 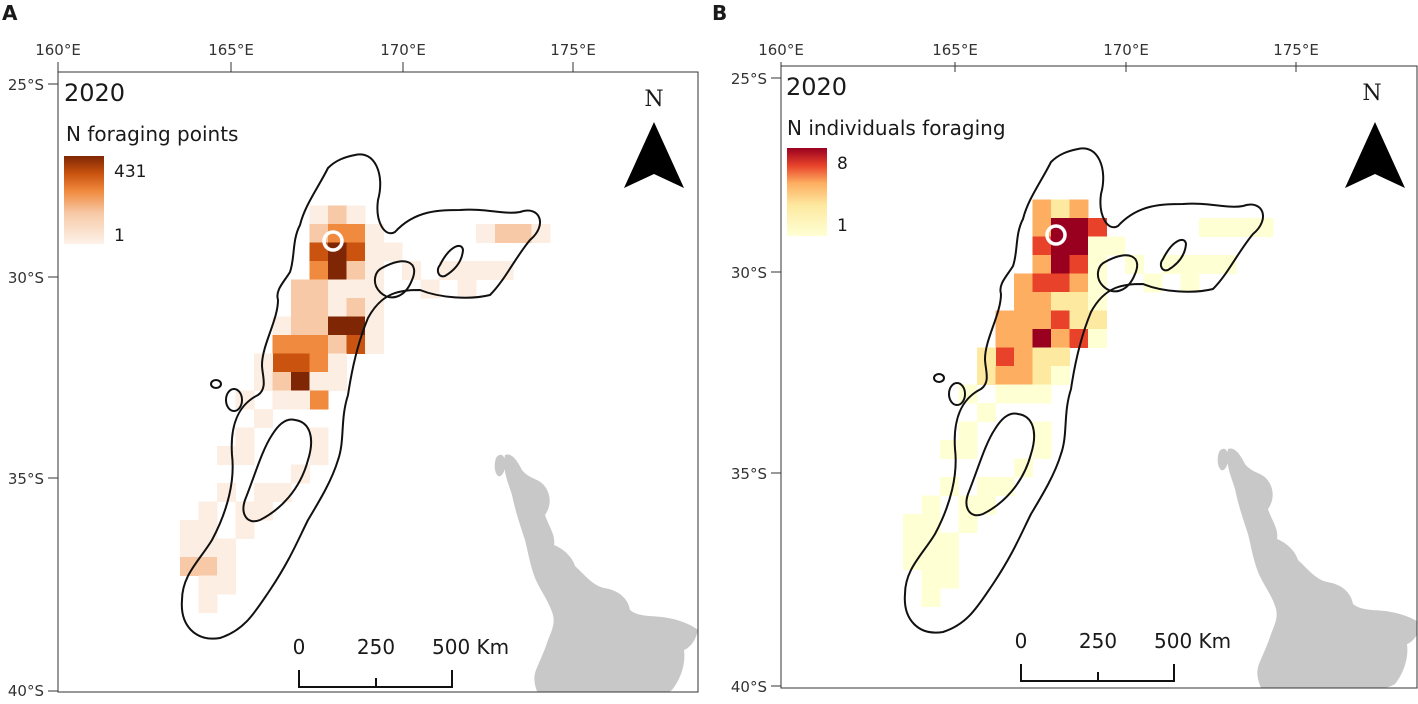 What do you see at coordinates (756, 383) in the screenshot?
I see `lat-ticks: 25°S 30°S 35°S 40°S` at bounding box center [756, 383].